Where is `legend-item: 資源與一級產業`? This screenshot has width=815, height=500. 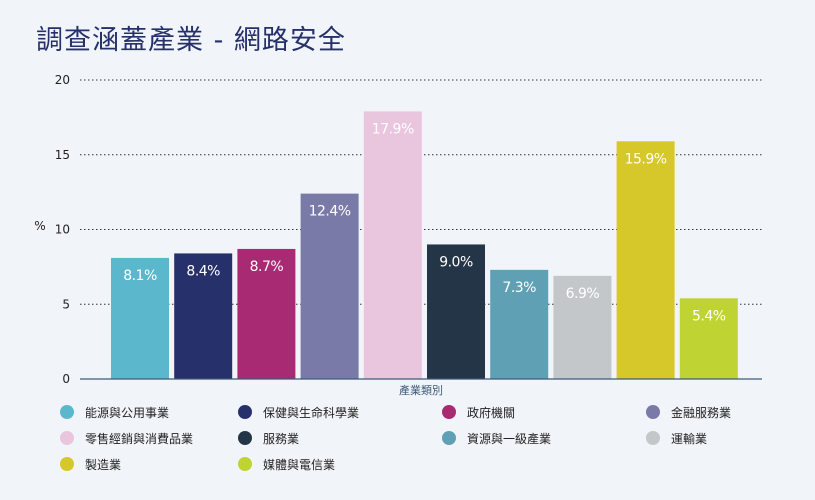
legend-item: 資源與一級產業 is located at coordinates (544, 438).